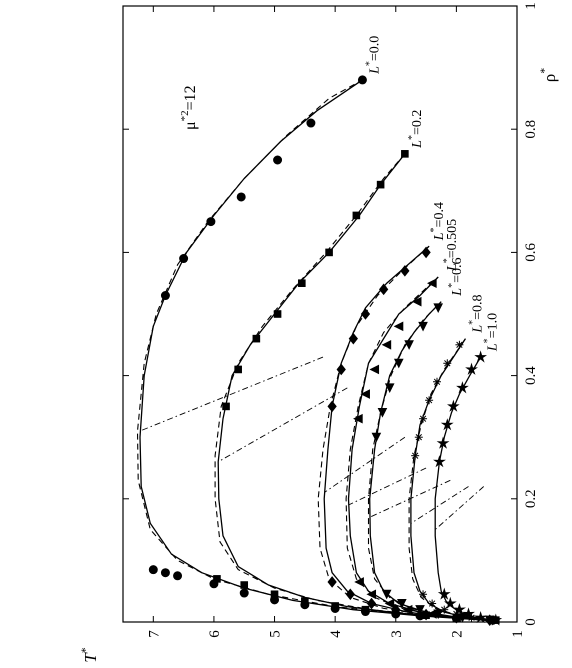 This screenshot has width=572, height=668. I want to click on series-label: L*=1.0, so click(492, 332).